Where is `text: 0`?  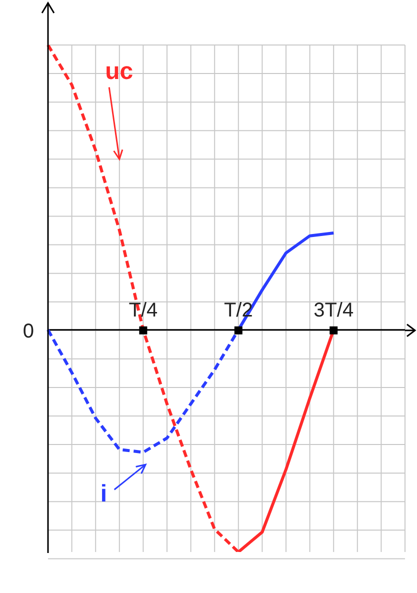 text: 0 is located at coordinates (28, 331).